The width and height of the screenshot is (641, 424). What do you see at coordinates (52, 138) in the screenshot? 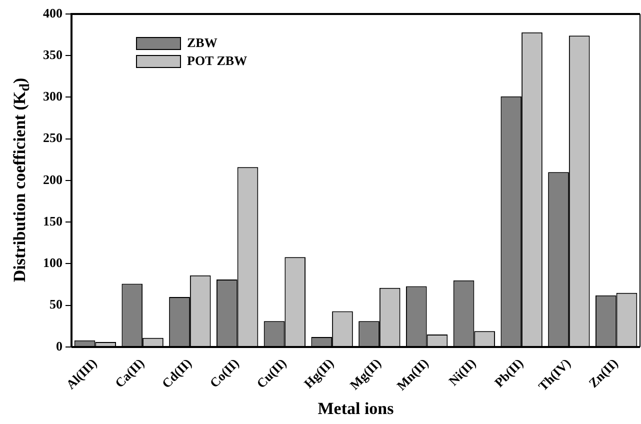
I see `y-tick-label: 250` at bounding box center [52, 138].